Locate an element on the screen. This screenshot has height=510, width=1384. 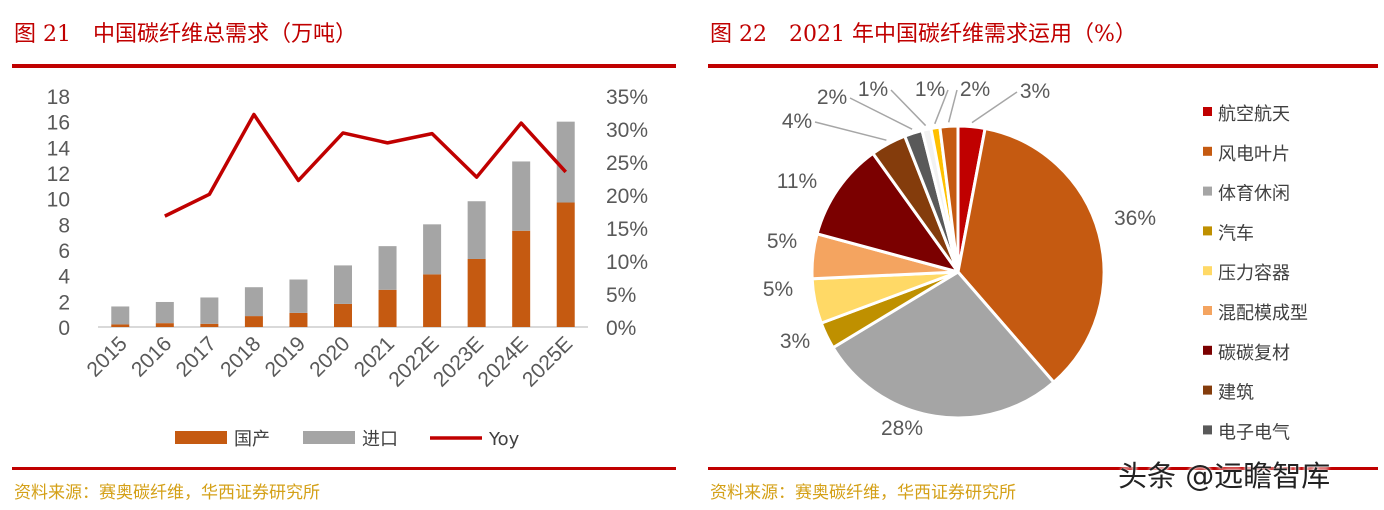
x-tick-label: 2016 is located at coordinates (151, 356).